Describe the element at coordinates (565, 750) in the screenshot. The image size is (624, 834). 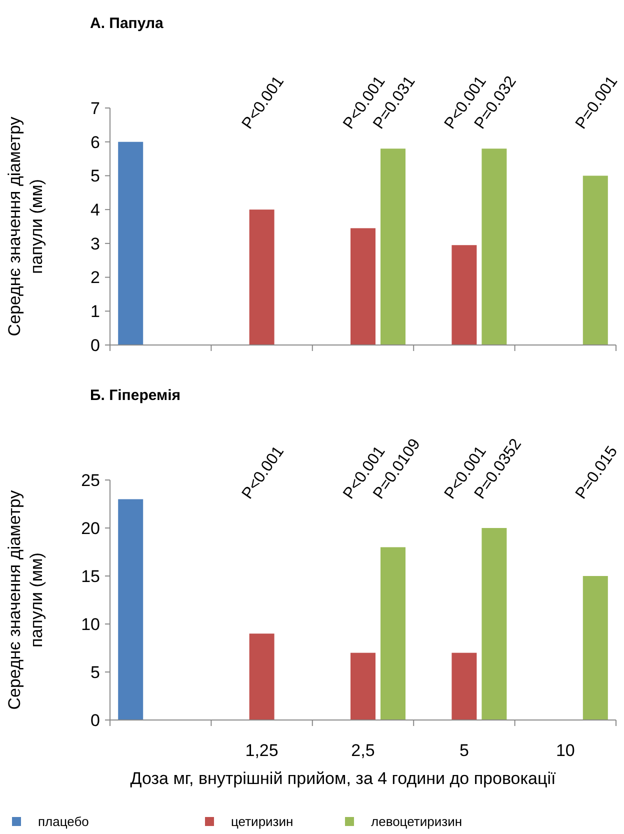
I see `x-tick-label: 10` at that location.